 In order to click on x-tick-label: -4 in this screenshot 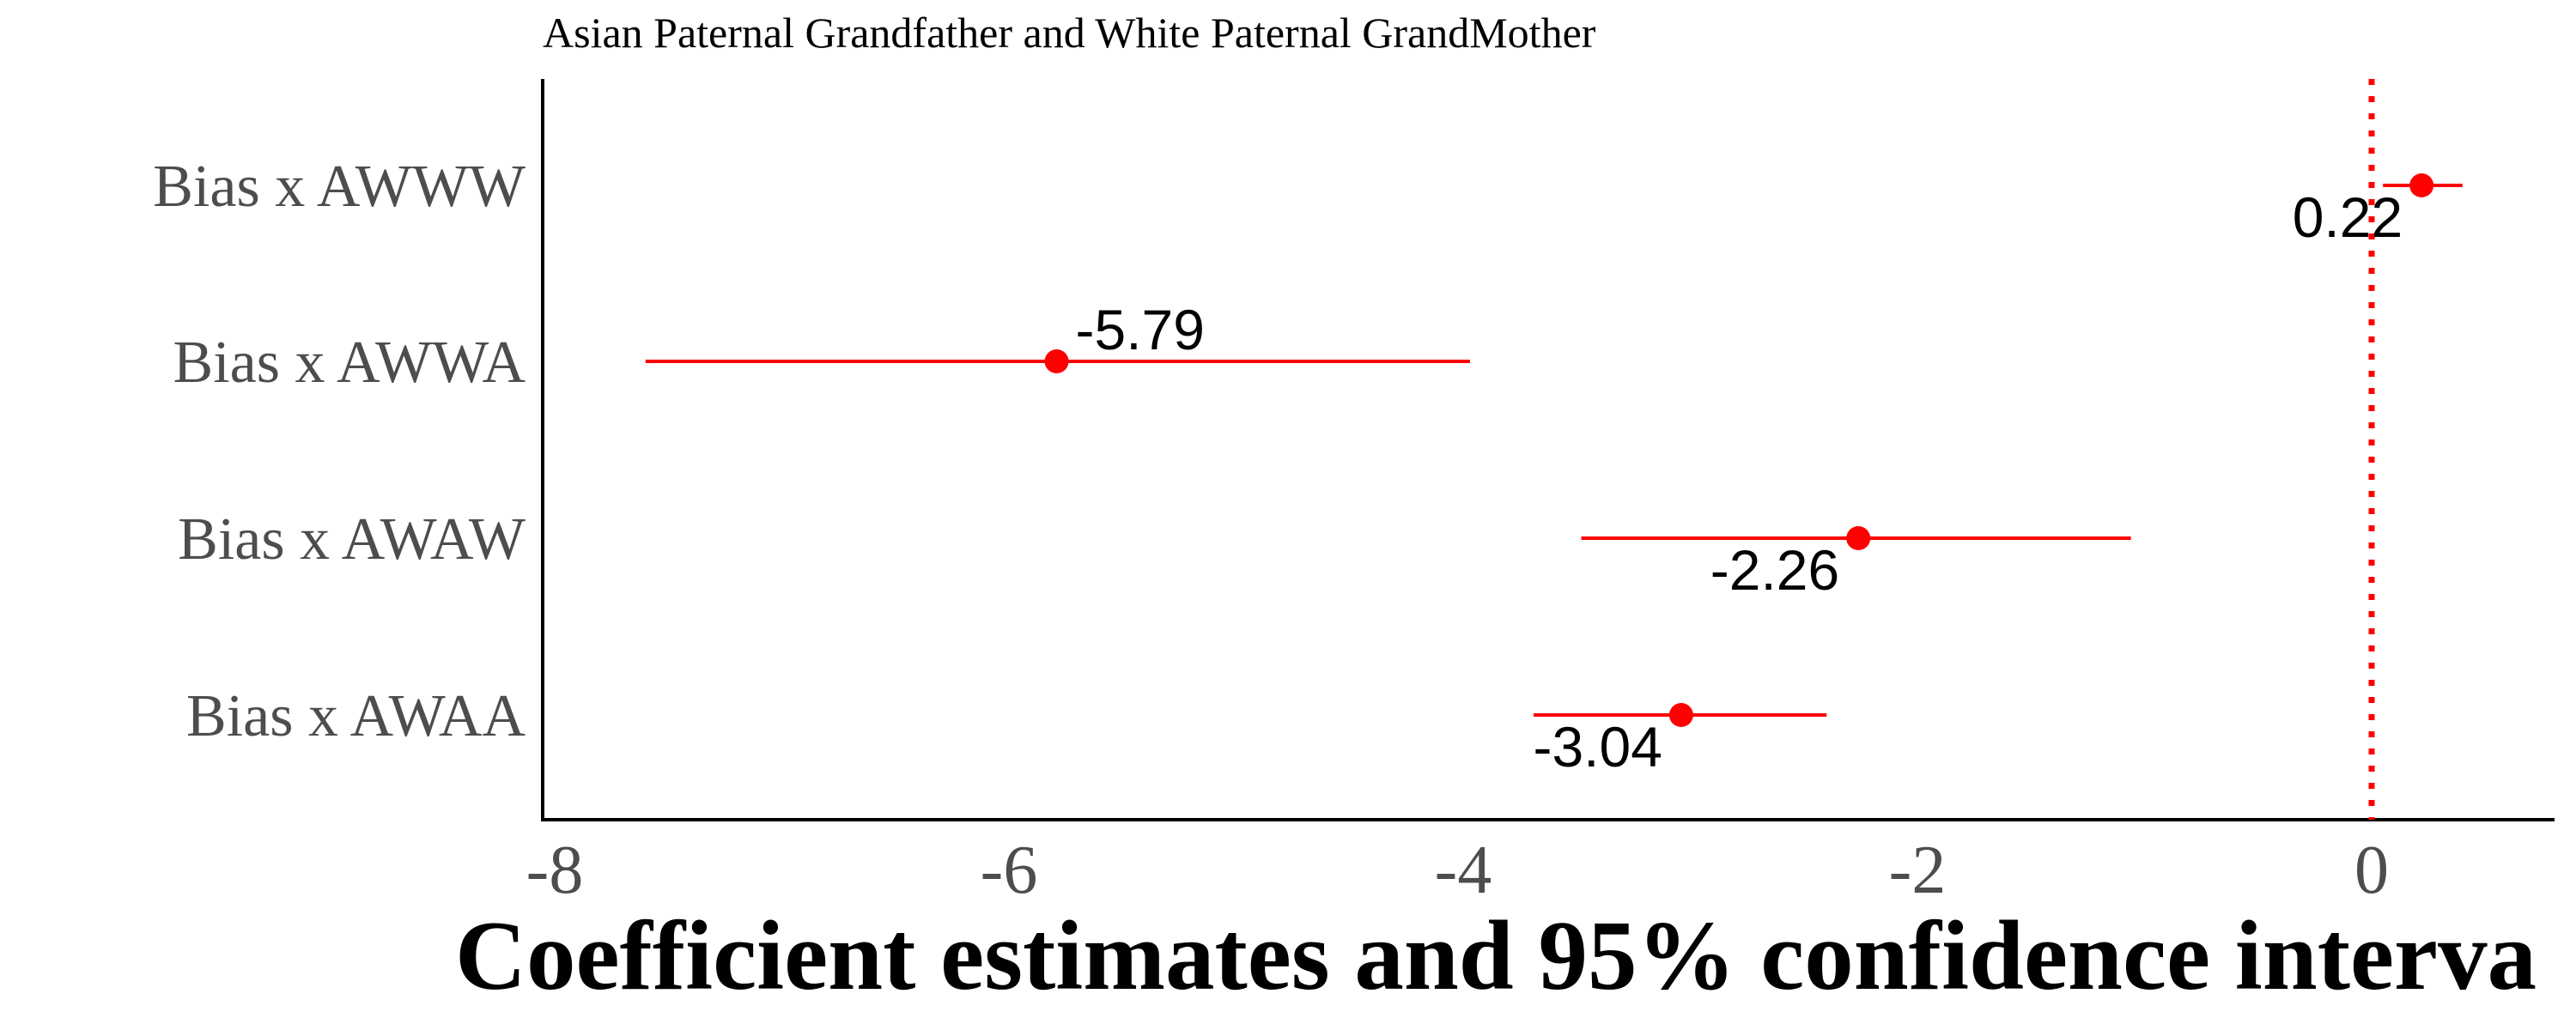, I will do `click(1463, 870)`.